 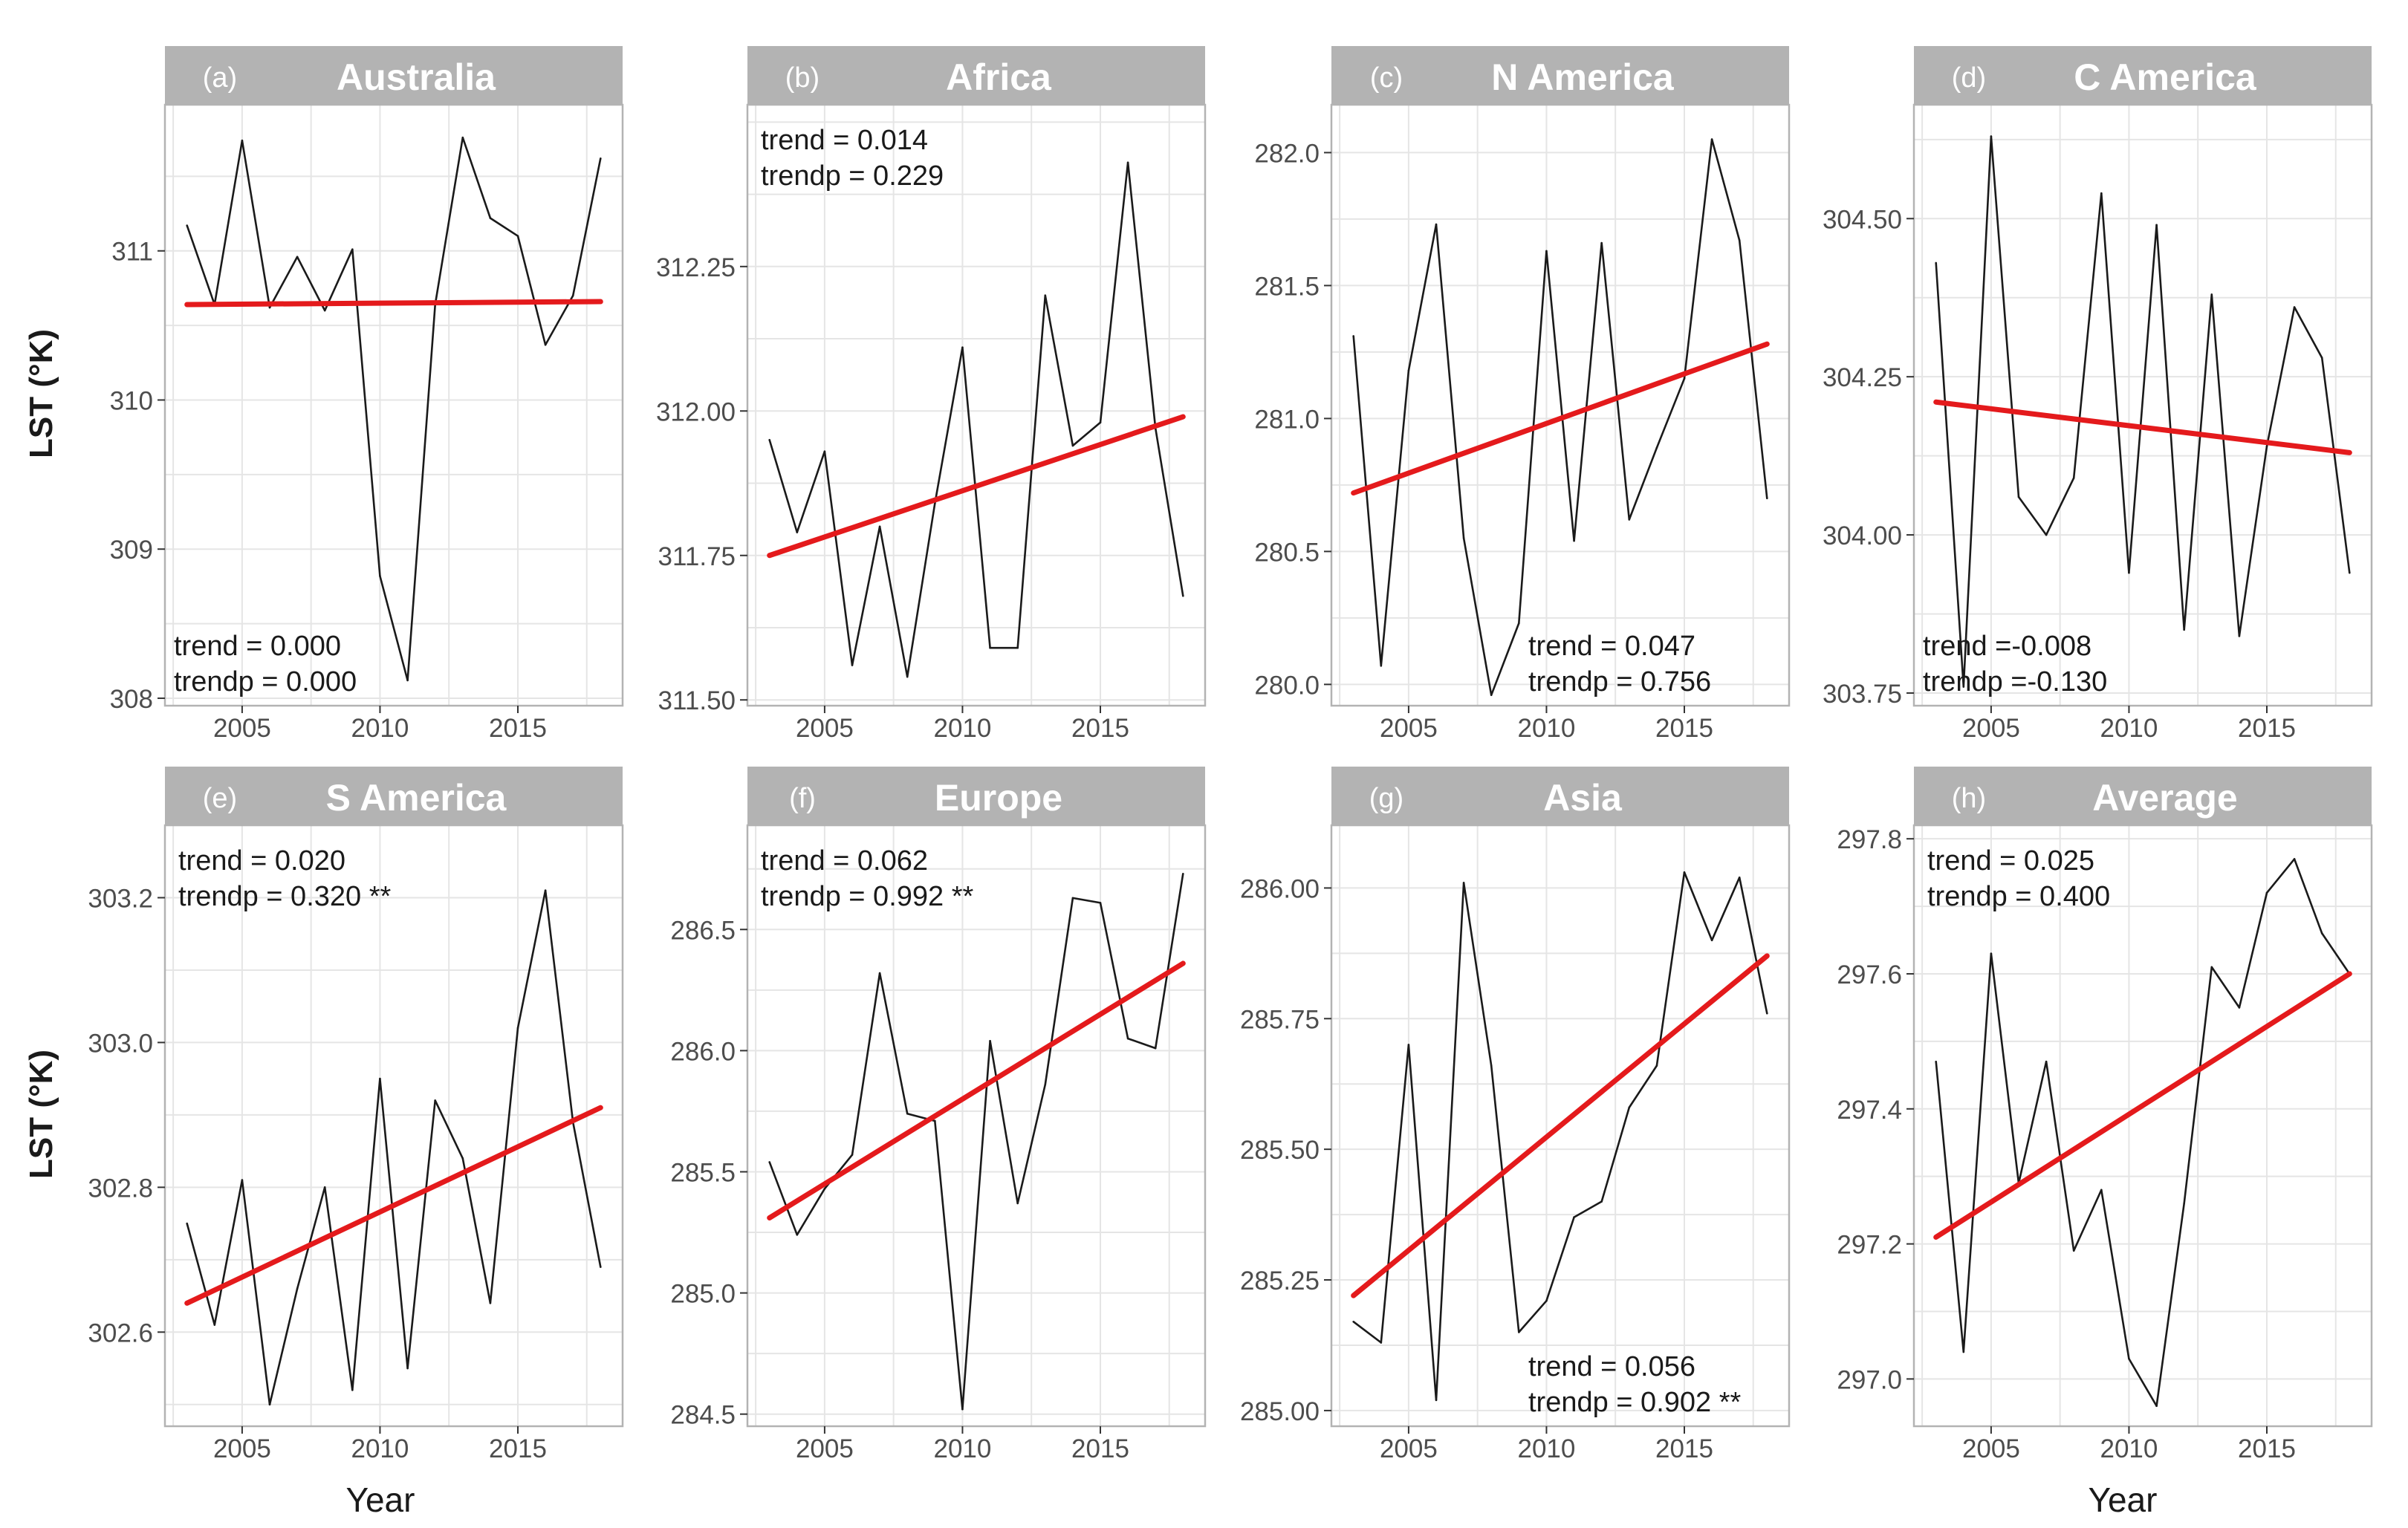 I want to click on panel-title: Africa, so click(x=999, y=77).